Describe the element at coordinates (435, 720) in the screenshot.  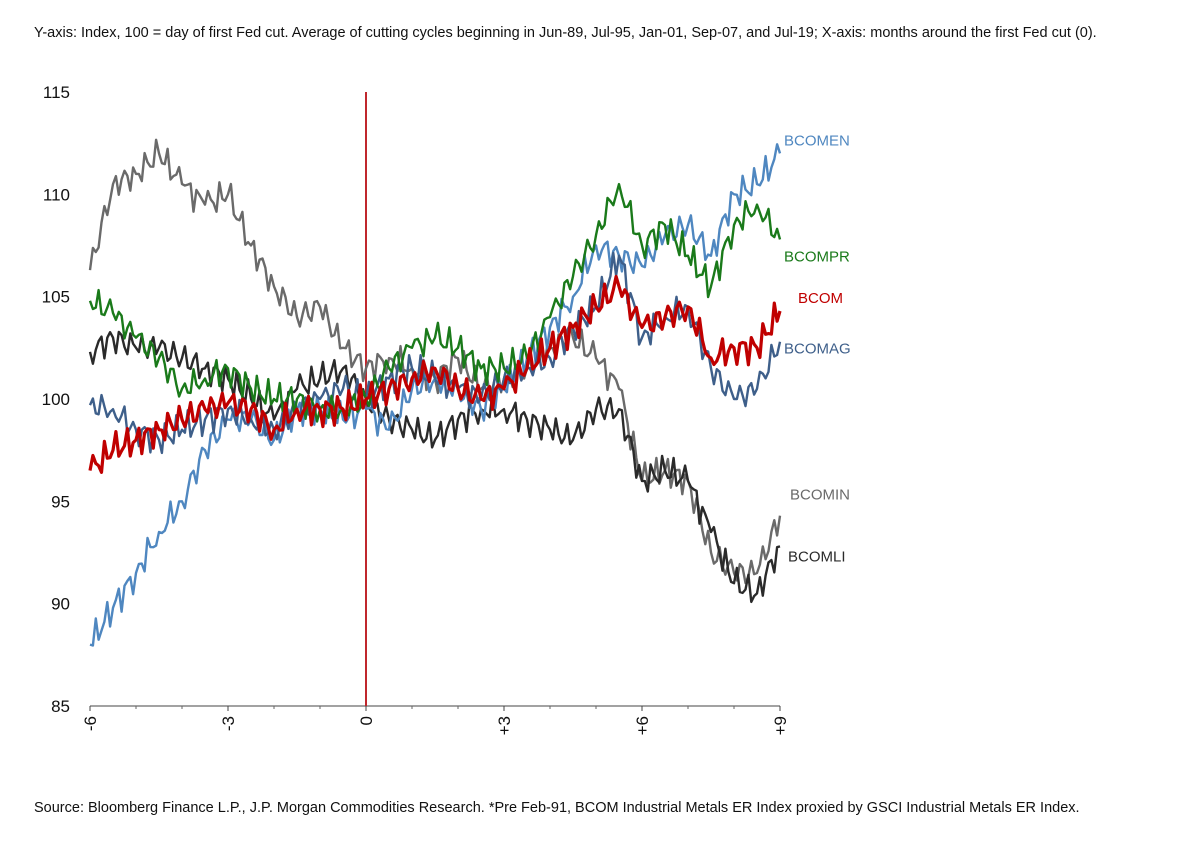
I see `x-axis: -6 -3 0 +3 +6 +9` at that location.